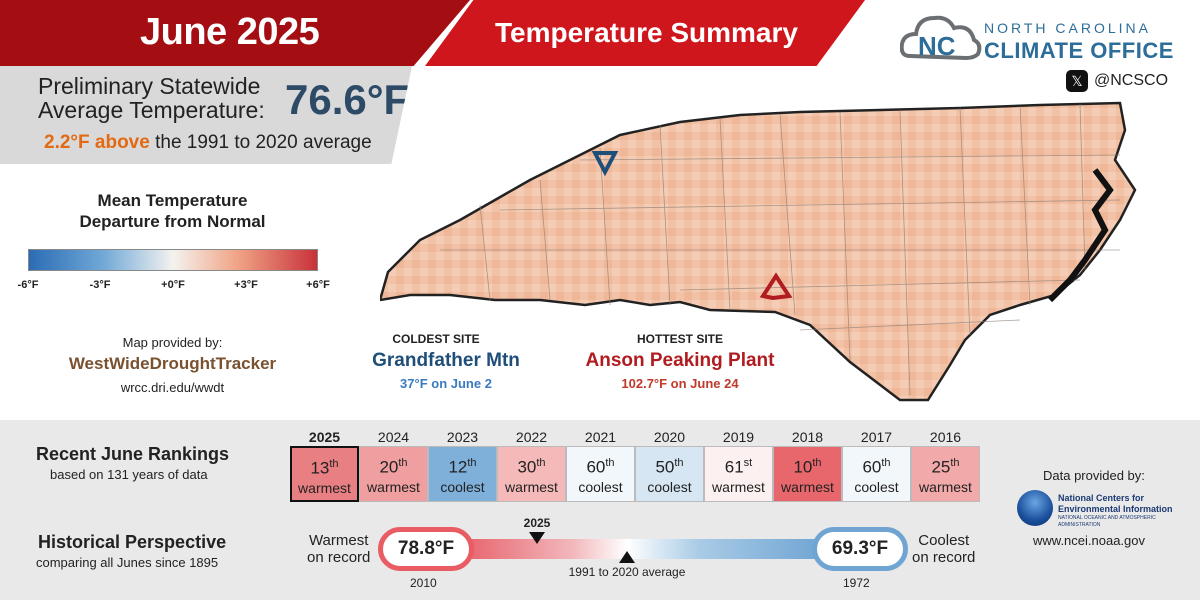  I want to click on ranking-suffix: st, so click(748, 463).